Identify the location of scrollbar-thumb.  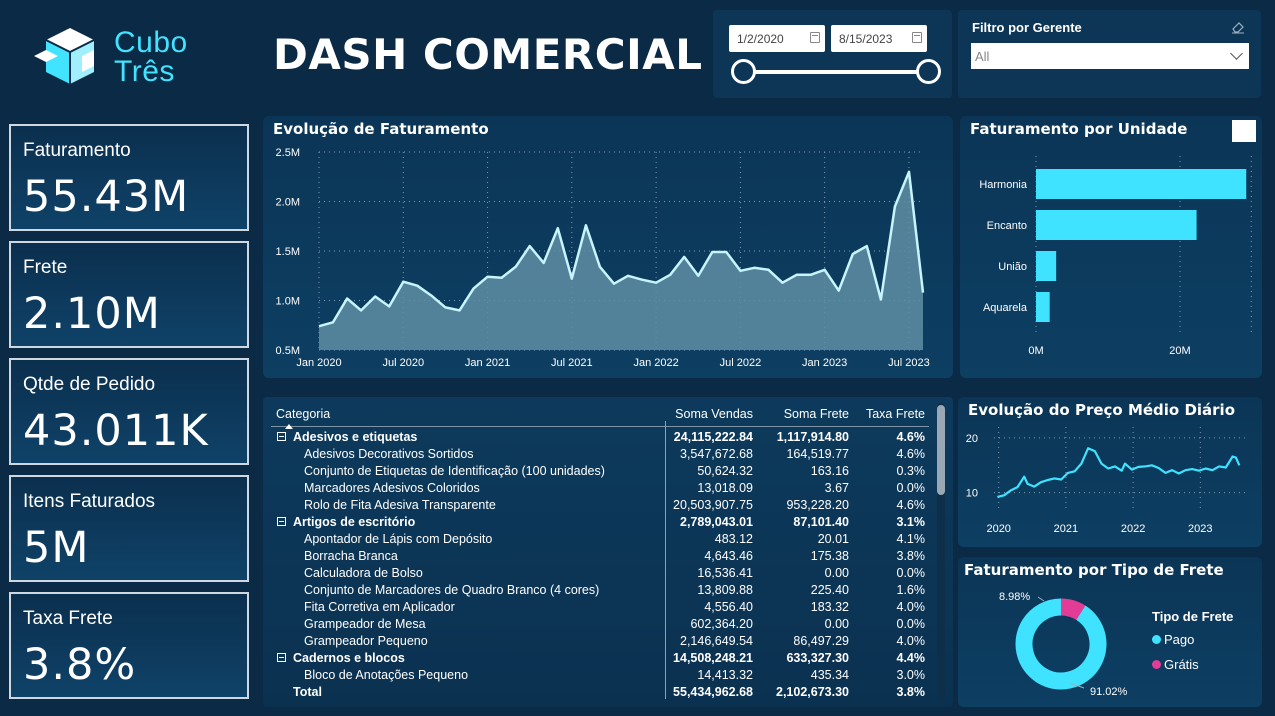
(941, 450).